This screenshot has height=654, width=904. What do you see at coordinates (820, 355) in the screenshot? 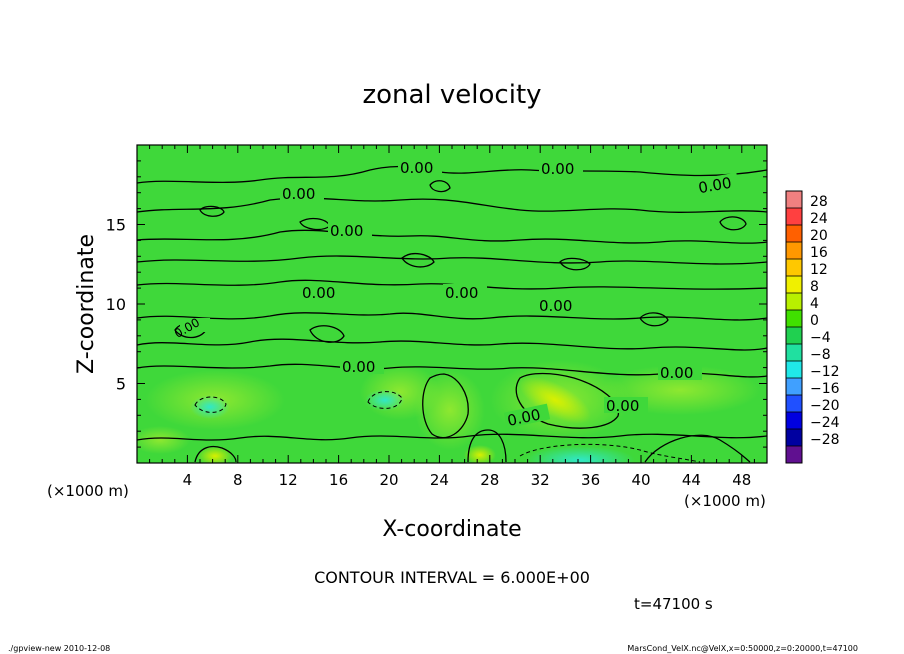
I see `colorbar-label: −8` at bounding box center [820, 355].